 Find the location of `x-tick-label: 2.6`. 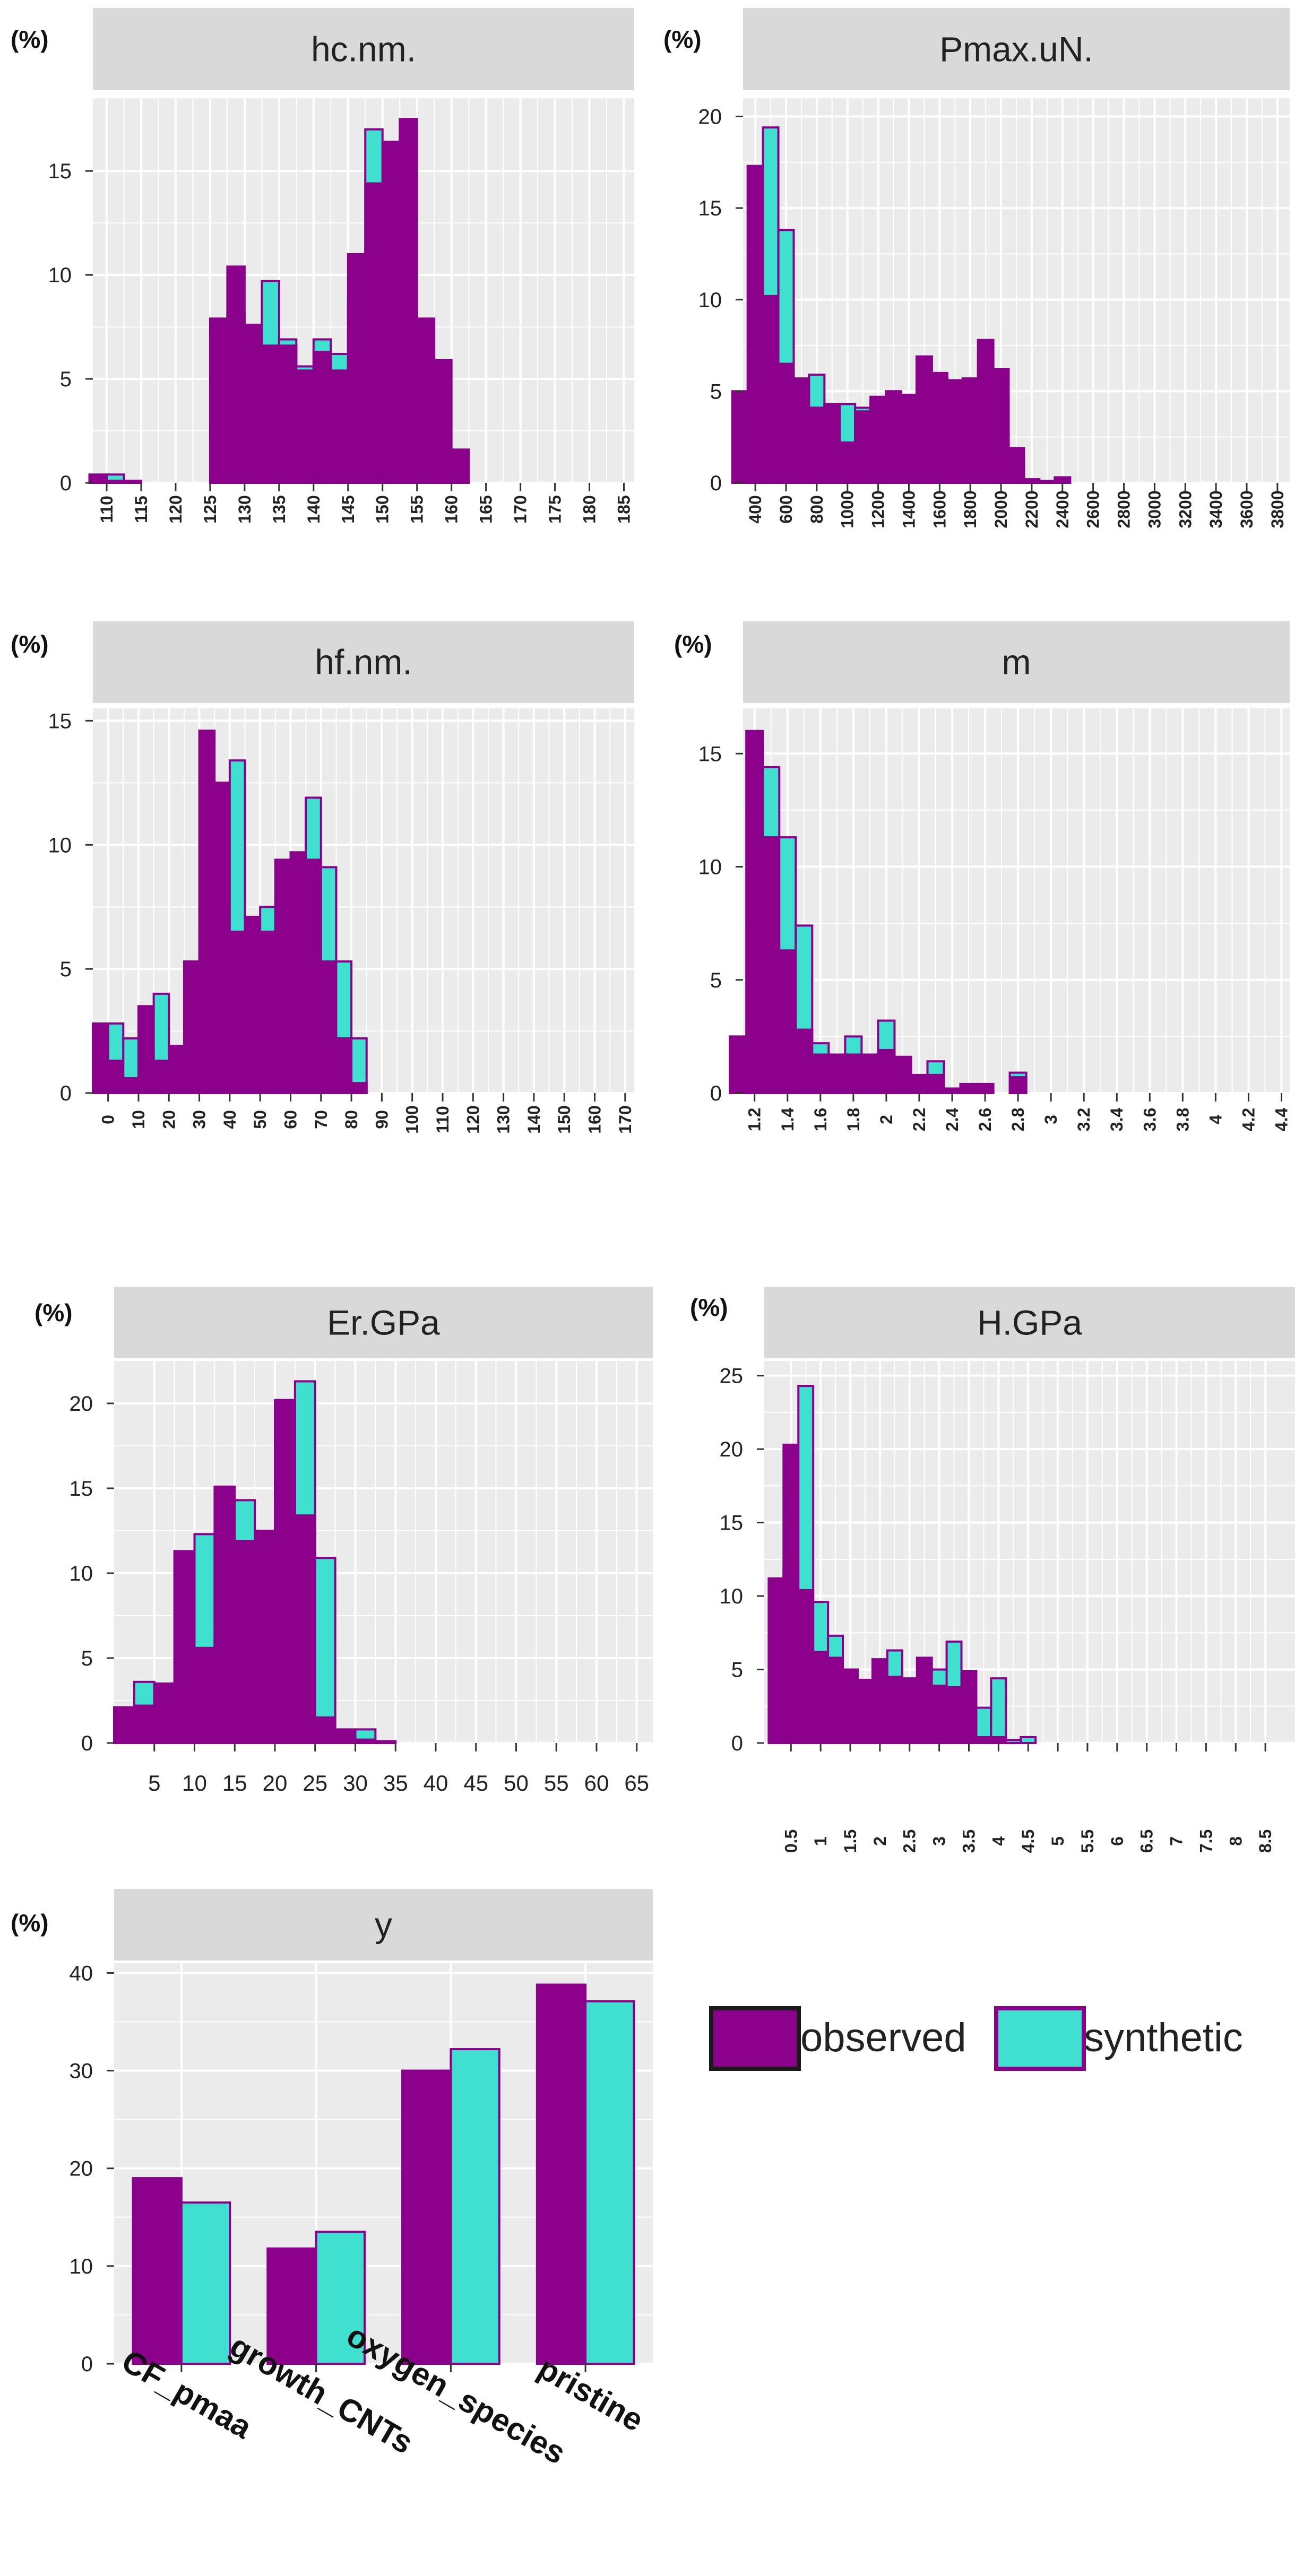

x-tick-label: 2.6 is located at coordinates (985, 1119).